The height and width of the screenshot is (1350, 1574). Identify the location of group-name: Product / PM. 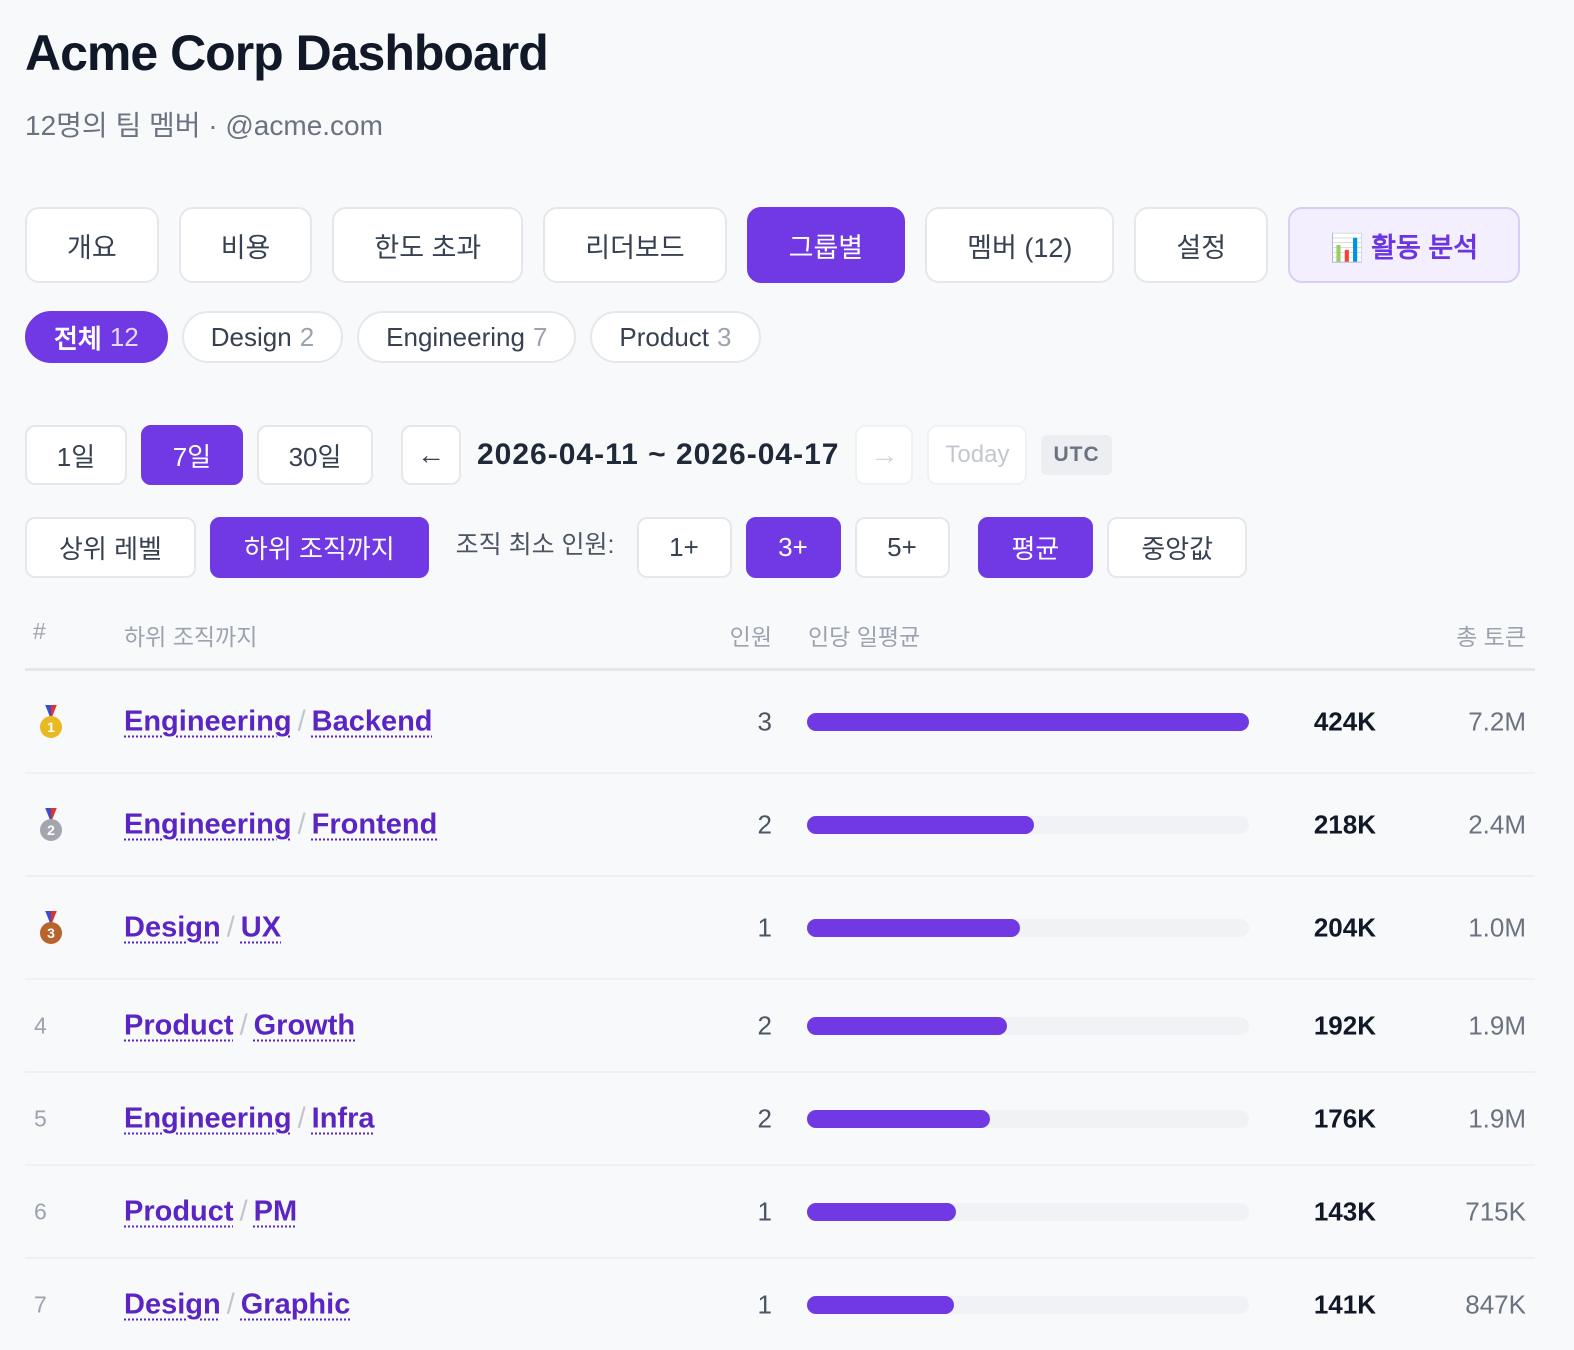
(210, 1211).